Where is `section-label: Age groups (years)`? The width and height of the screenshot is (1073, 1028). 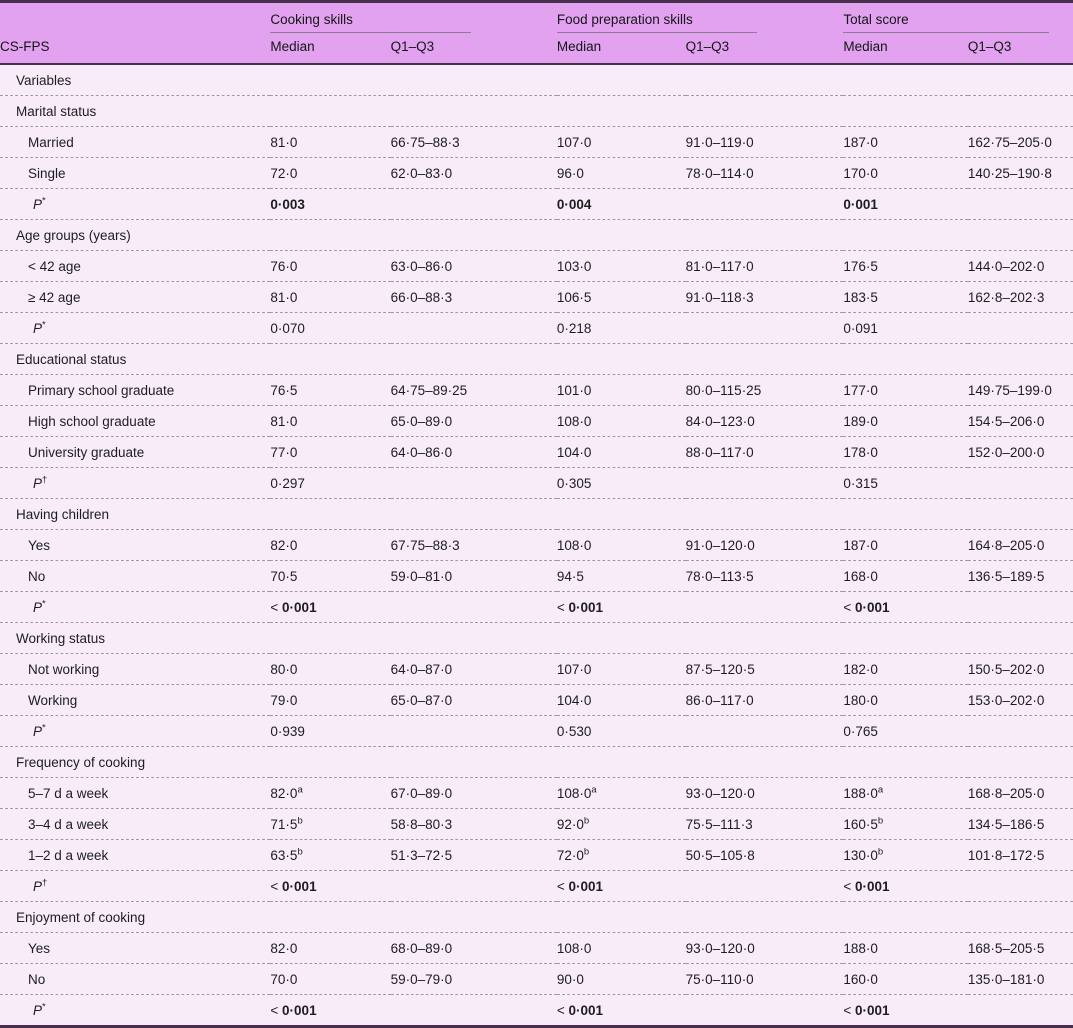
section-label: Age groups (years) is located at coordinates (536, 235).